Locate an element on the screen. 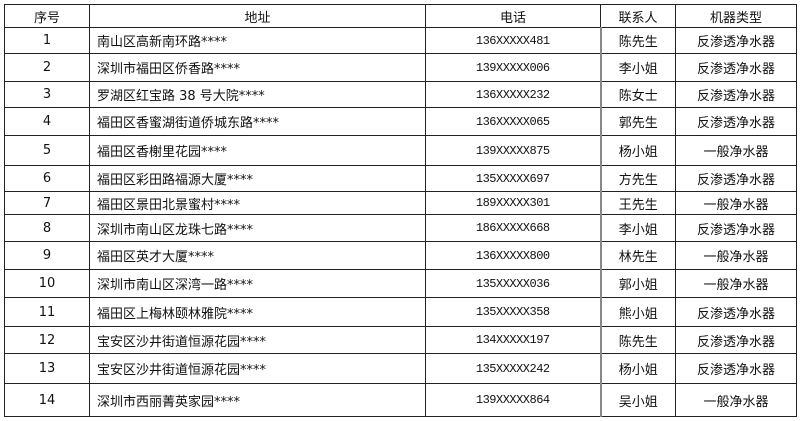 The height and width of the screenshot is (421, 800). cell-contact: 熊小姐 is located at coordinates (637, 312).